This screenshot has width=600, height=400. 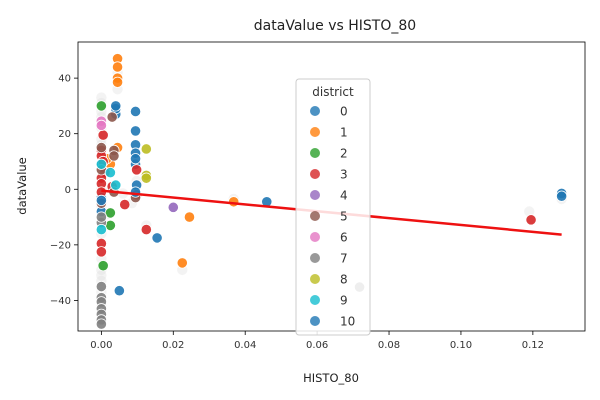 What do you see at coordinates (317, 345) in the screenshot?
I see `x-tick-label: 0.06` at bounding box center [317, 345].